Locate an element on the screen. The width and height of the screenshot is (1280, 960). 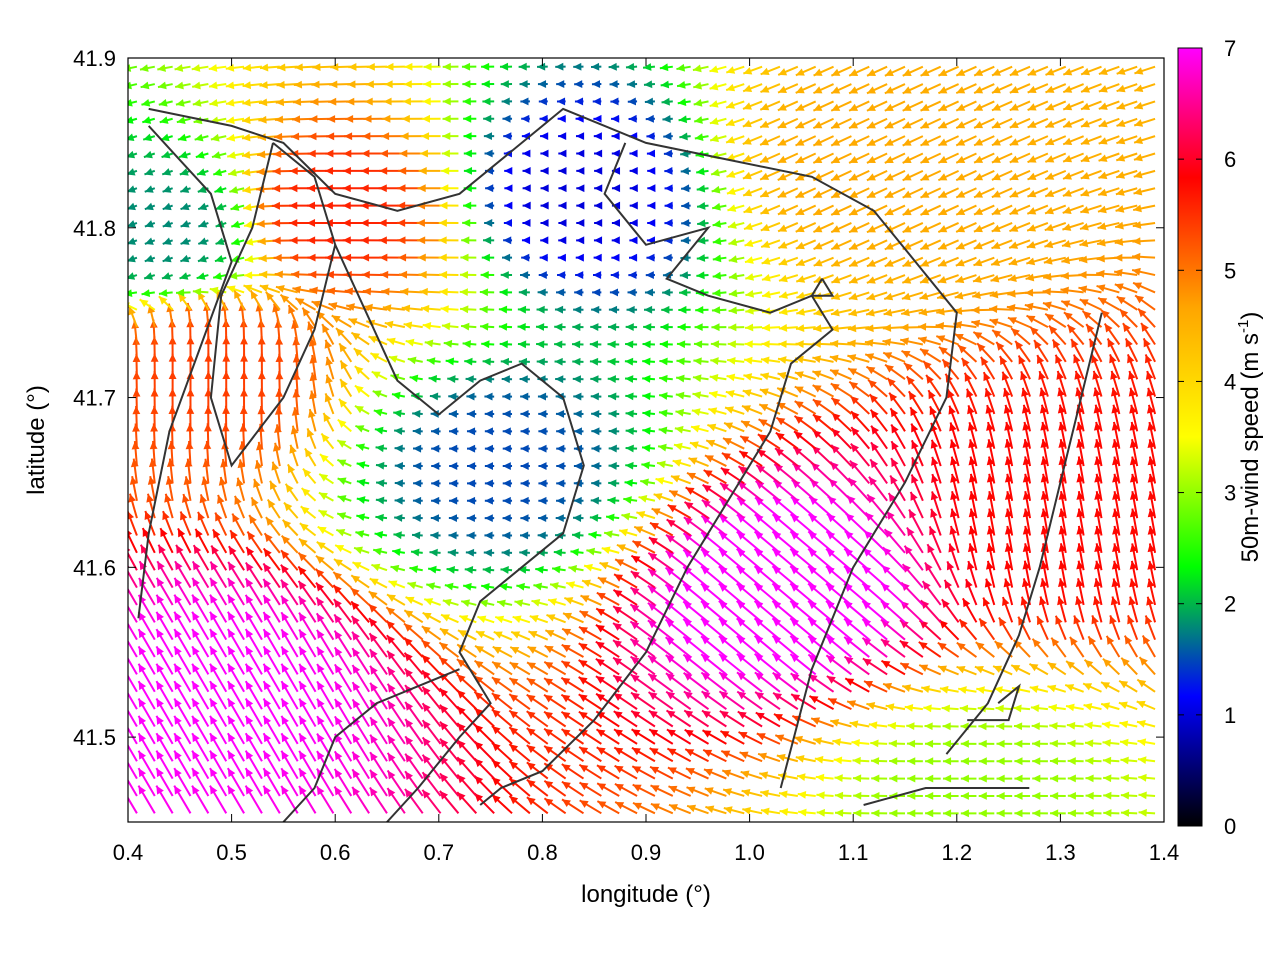
terrain-contour is located at coordinates (185, 372).